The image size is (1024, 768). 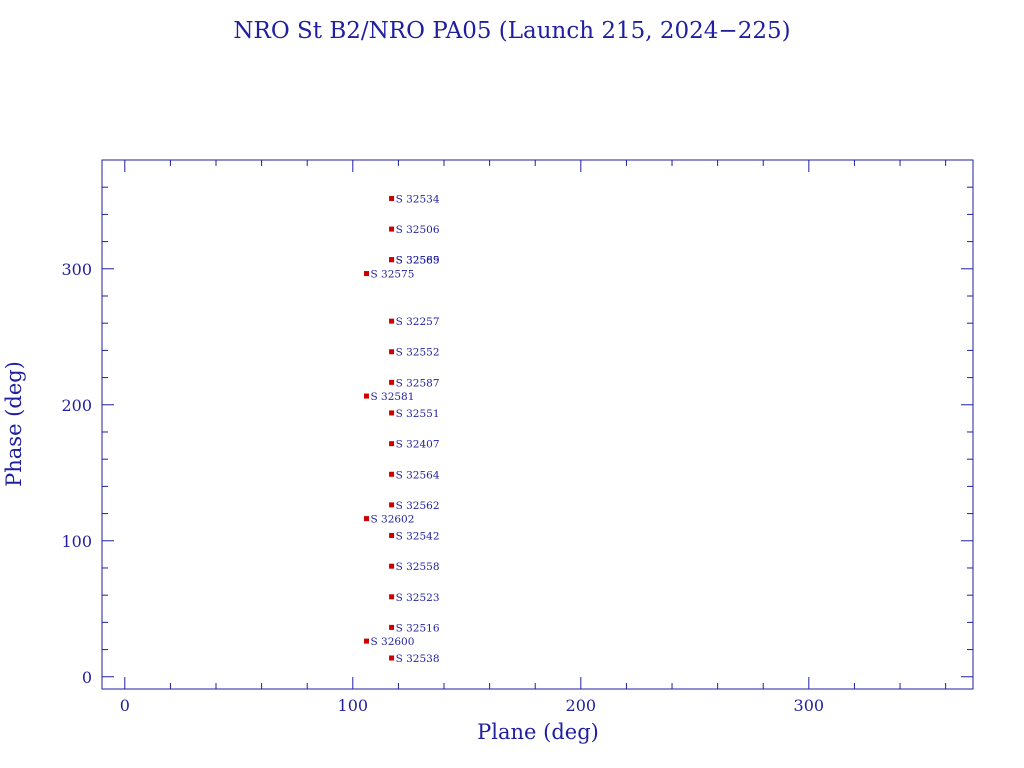 What do you see at coordinates (14, 424) in the screenshot?
I see `y-axis-label: Phase (deg)` at bounding box center [14, 424].